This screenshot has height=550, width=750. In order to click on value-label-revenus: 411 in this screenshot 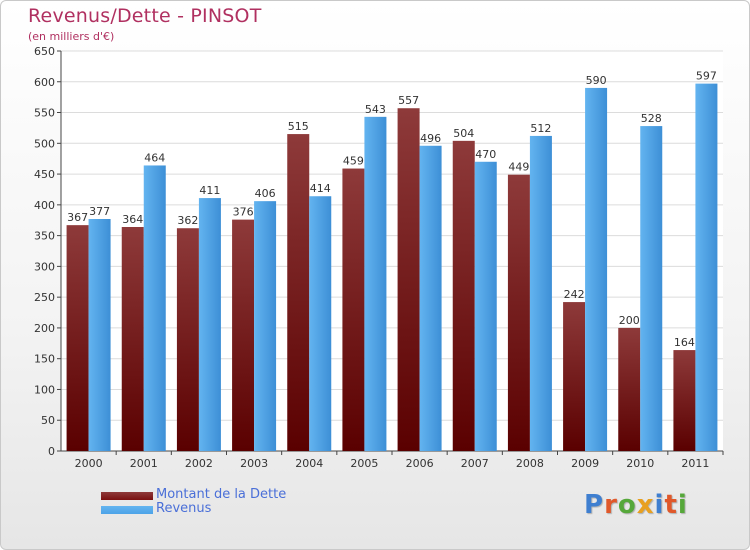, I will do `click(209, 190)`.